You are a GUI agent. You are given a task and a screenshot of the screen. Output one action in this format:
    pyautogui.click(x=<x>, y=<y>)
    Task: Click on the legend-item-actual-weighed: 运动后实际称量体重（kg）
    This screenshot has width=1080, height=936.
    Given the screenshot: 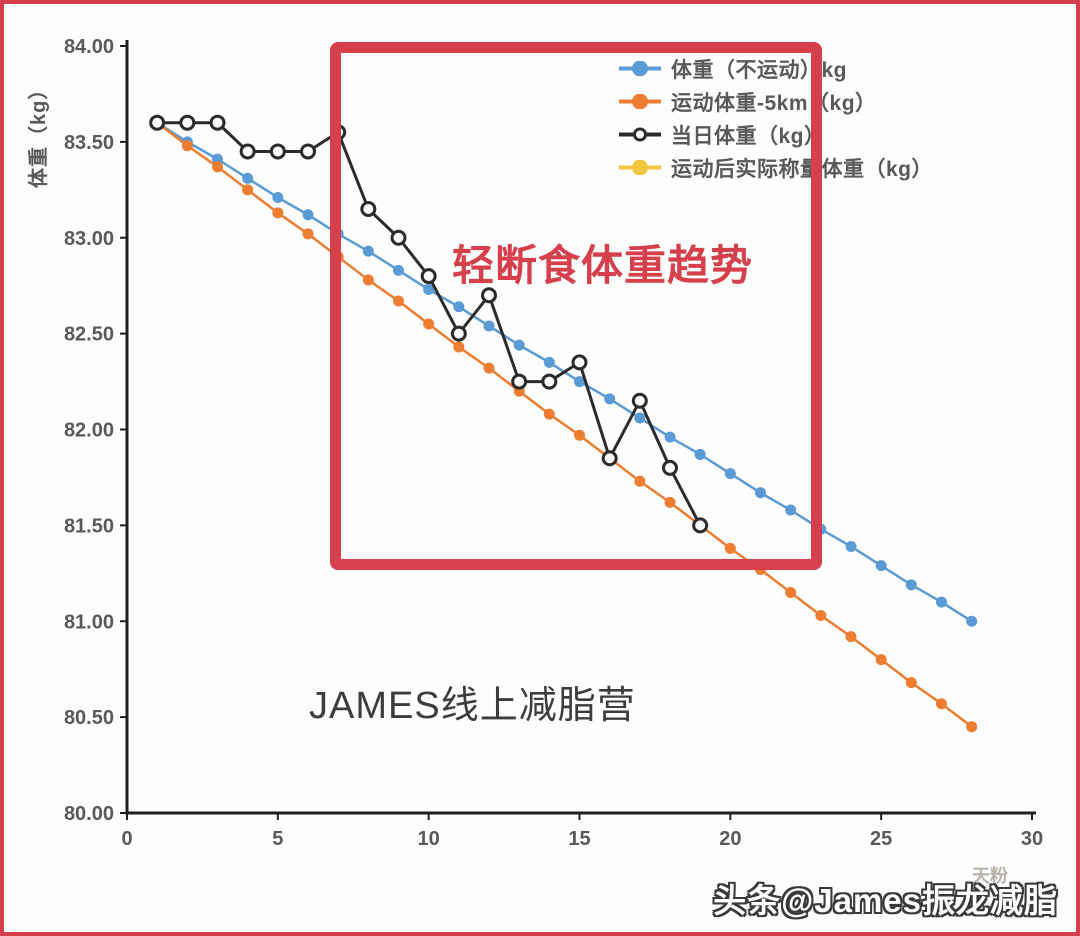 What is the action you would take?
    pyautogui.click(x=775, y=167)
    